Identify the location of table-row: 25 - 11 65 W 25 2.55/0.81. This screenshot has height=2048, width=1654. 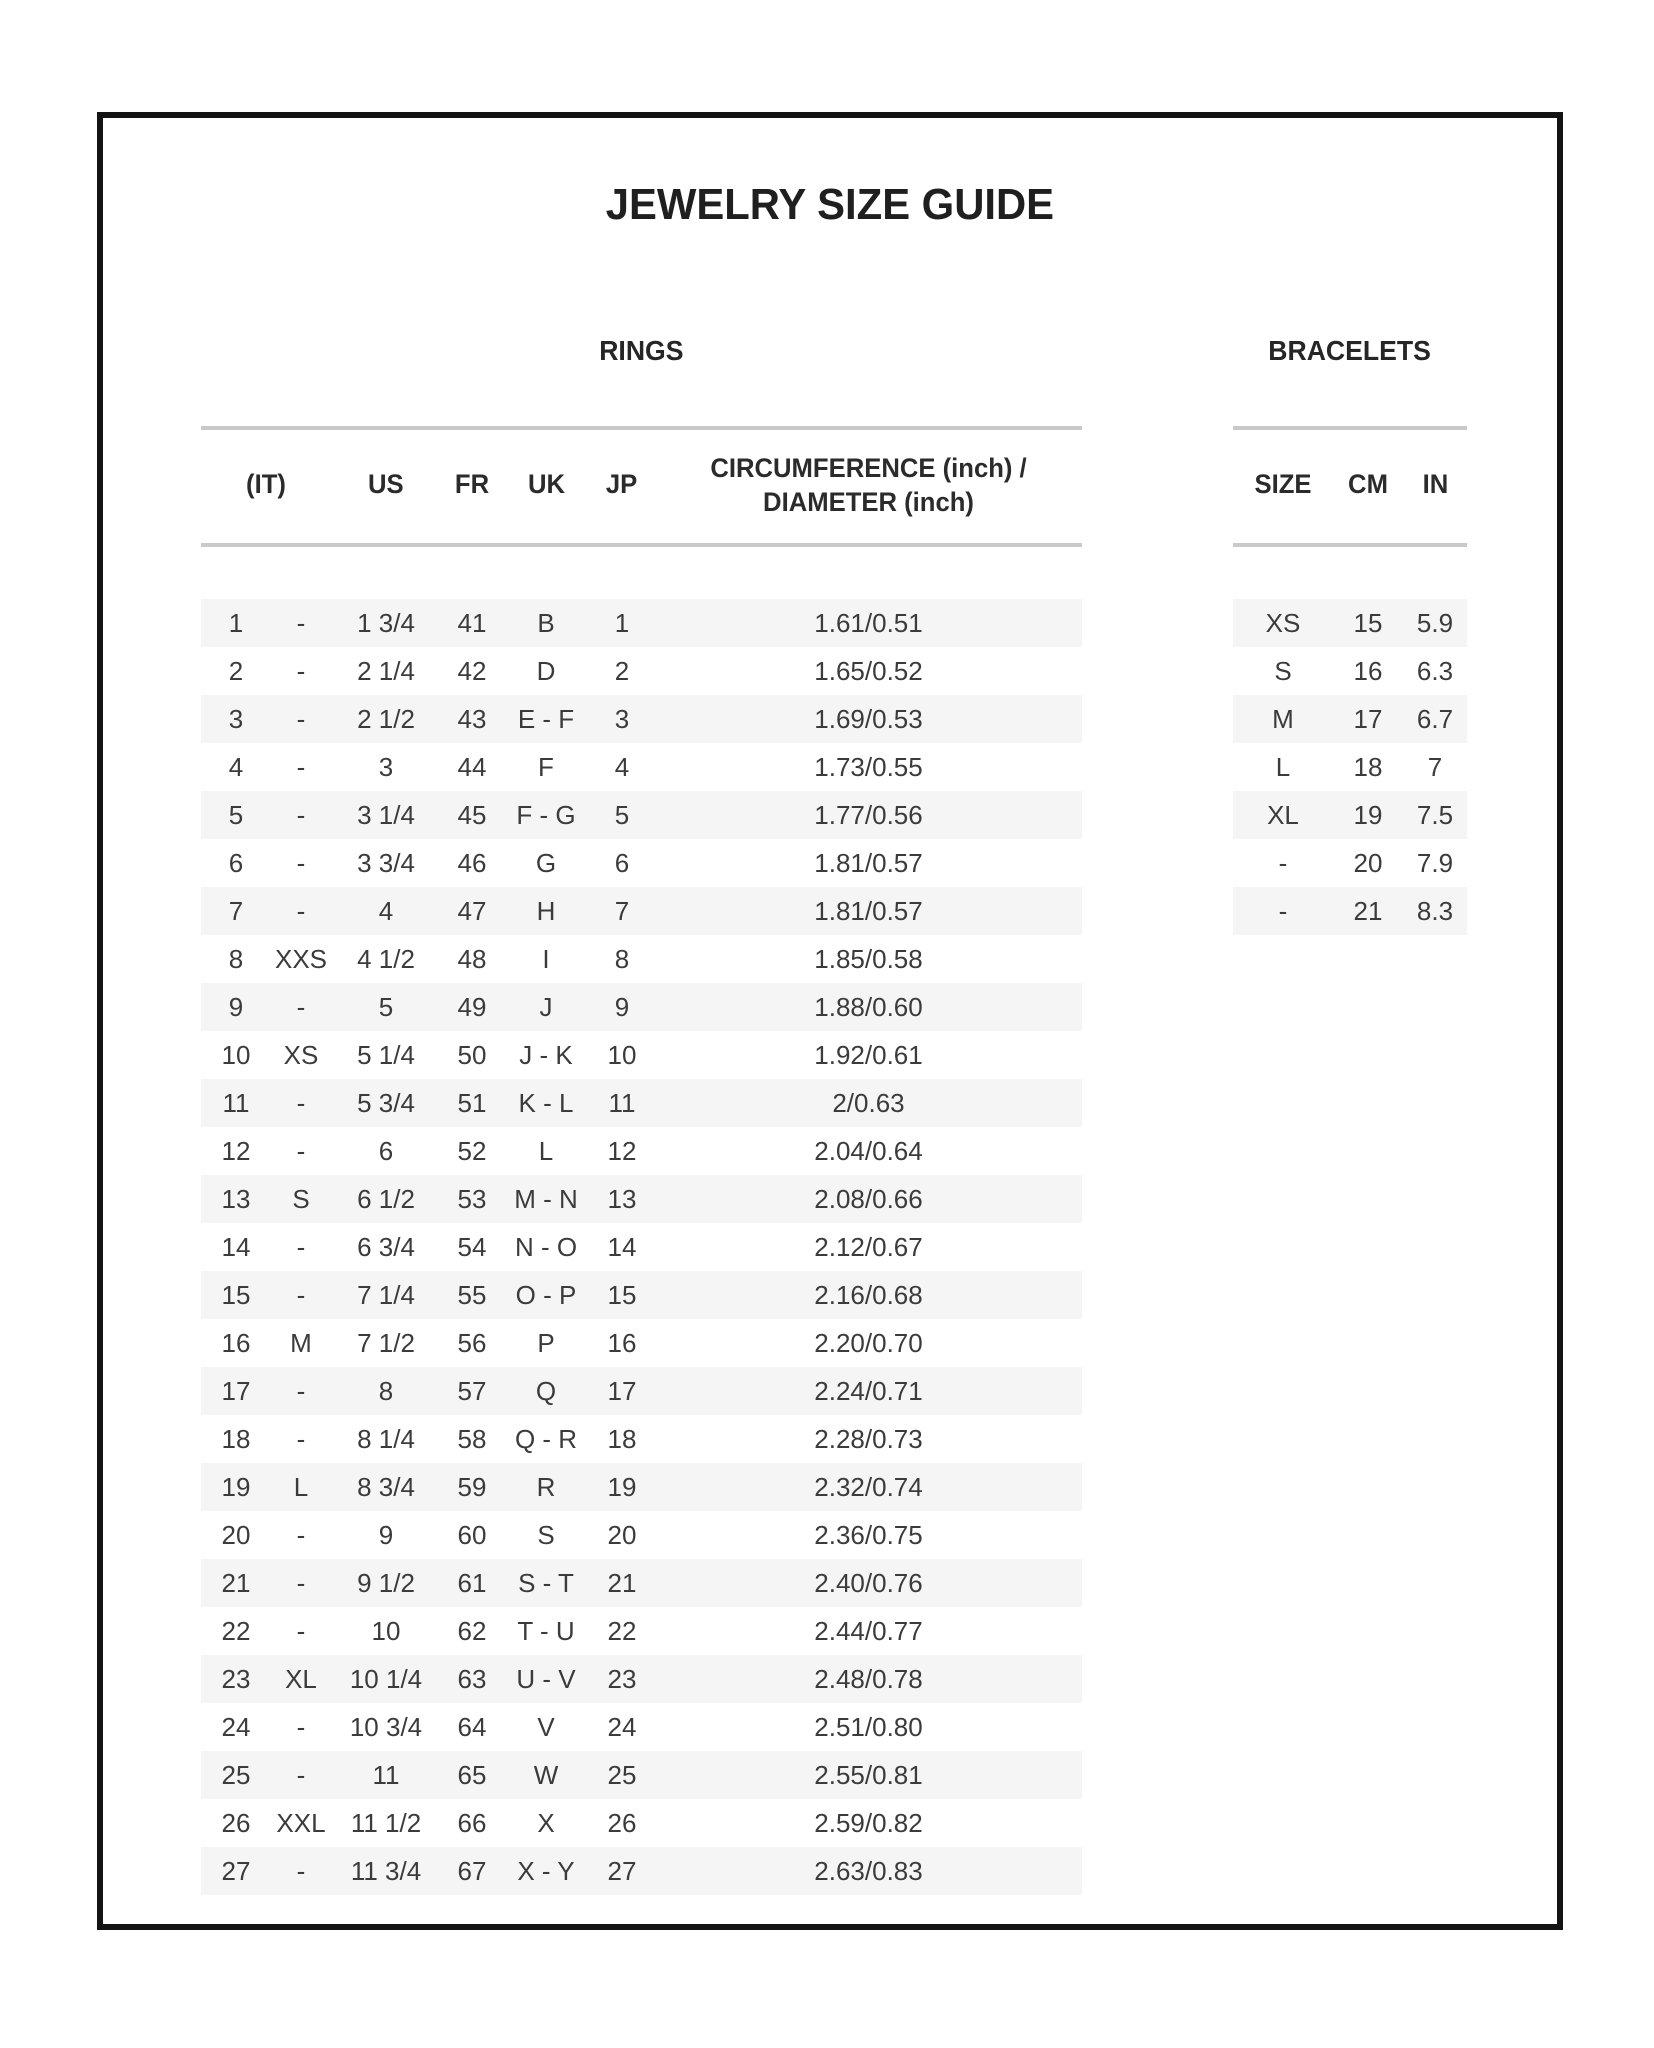
(641, 1775).